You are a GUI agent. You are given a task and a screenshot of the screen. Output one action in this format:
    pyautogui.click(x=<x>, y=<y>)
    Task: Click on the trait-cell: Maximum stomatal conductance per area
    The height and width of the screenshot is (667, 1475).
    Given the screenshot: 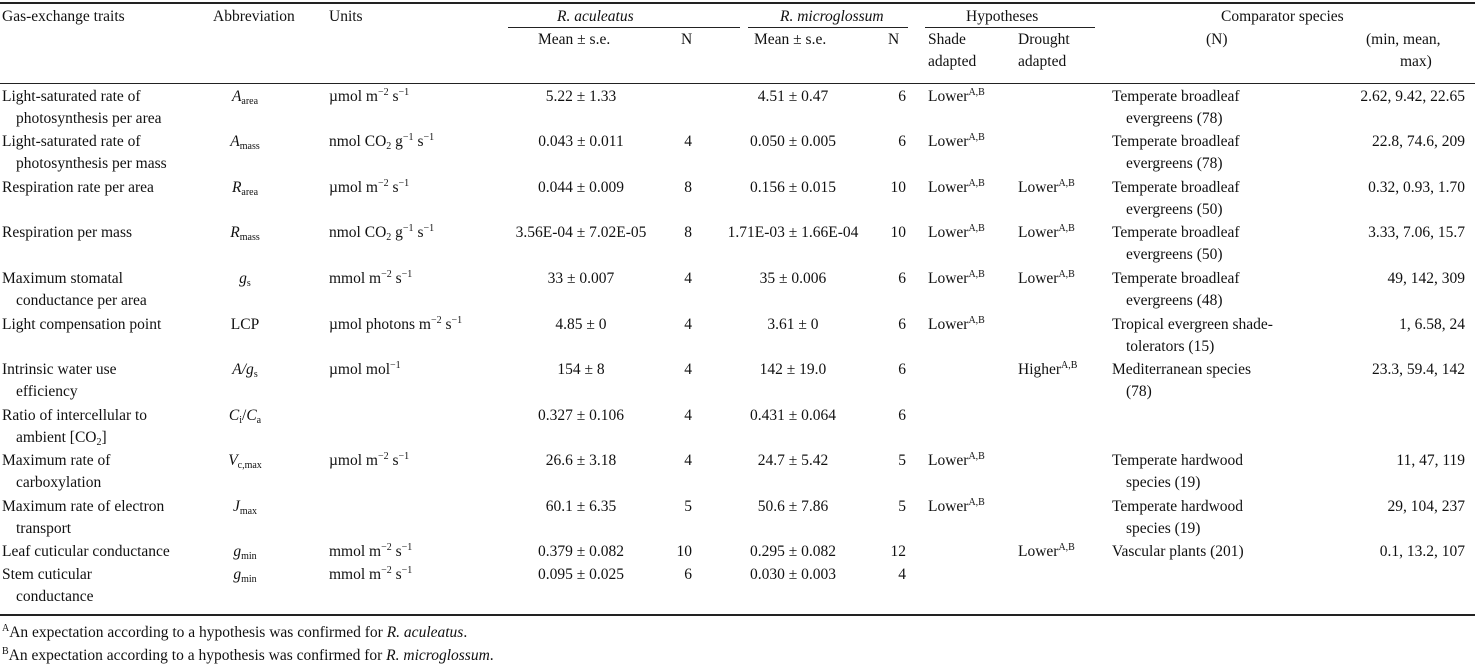 What is the action you would take?
    pyautogui.click(x=74, y=290)
    